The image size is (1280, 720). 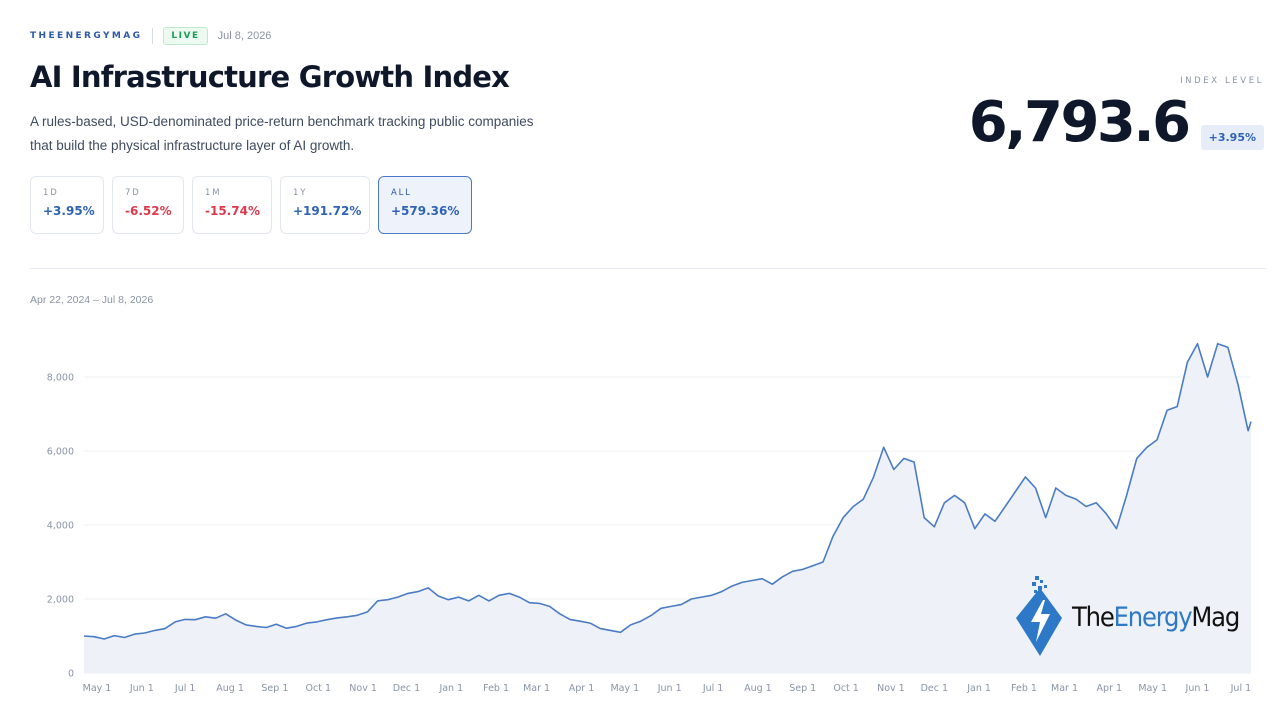 I want to click on period-tab-1m: 1M -15.74%, so click(x=232, y=205).